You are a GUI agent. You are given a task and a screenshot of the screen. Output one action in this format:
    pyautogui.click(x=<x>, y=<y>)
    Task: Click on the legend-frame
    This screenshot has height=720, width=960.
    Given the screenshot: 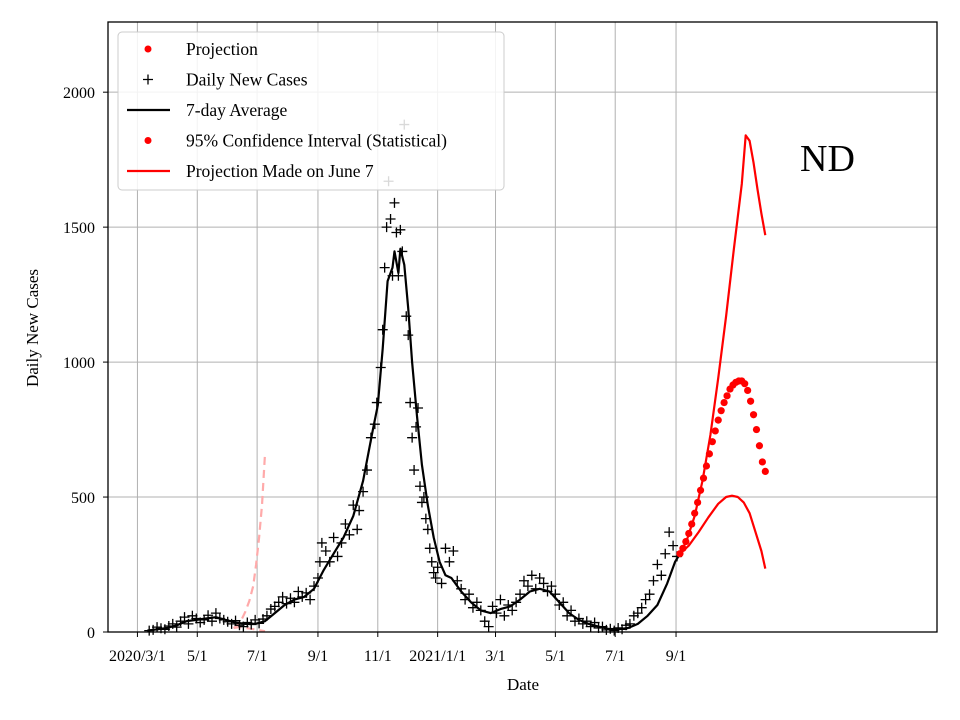 What is the action you would take?
    pyautogui.click(x=311, y=111)
    